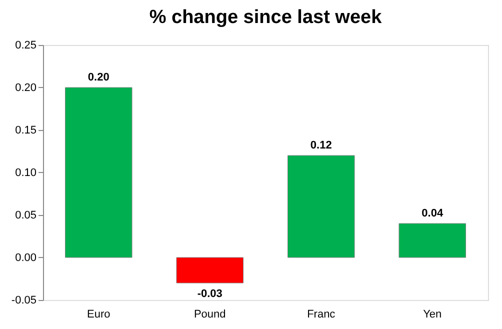 Image resolution: width=502 pixels, height=329 pixels. What do you see at coordinates (321, 146) in the screenshot?
I see `data-label: 0.12` at bounding box center [321, 146].